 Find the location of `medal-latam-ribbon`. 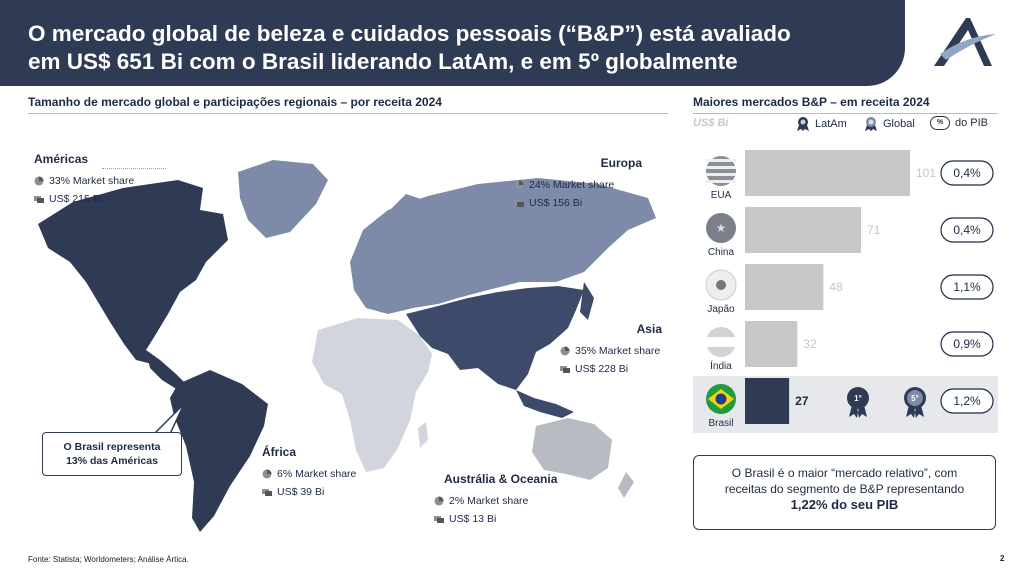

medal-latam-ribbon is located at coordinates (858, 411).